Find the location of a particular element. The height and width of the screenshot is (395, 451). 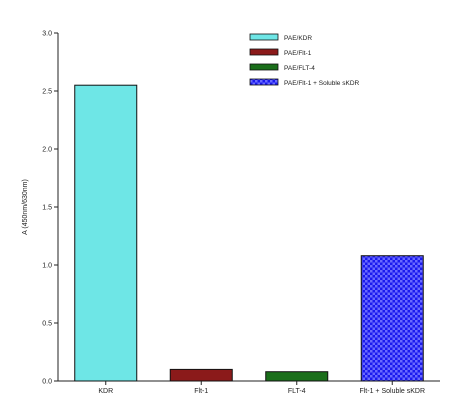

x-tick-label: Flt-1 is located at coordinates (201, 391).